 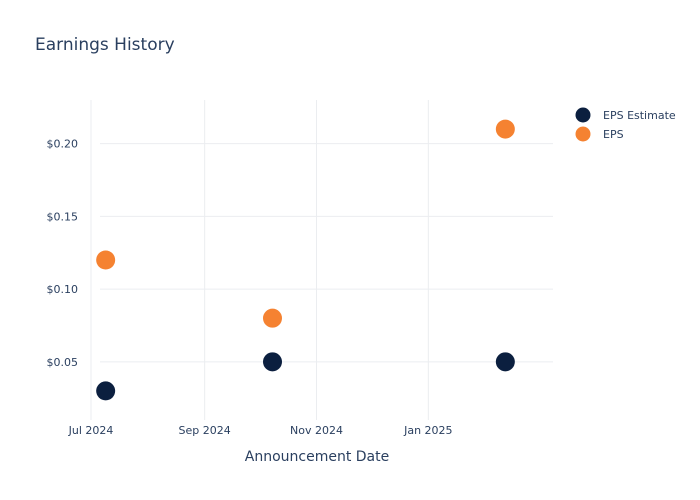 What do you see at coordinates (63, 216) in the screenshot?
I see `y-tick-label: $0.15` at bounding box center [63, 216].